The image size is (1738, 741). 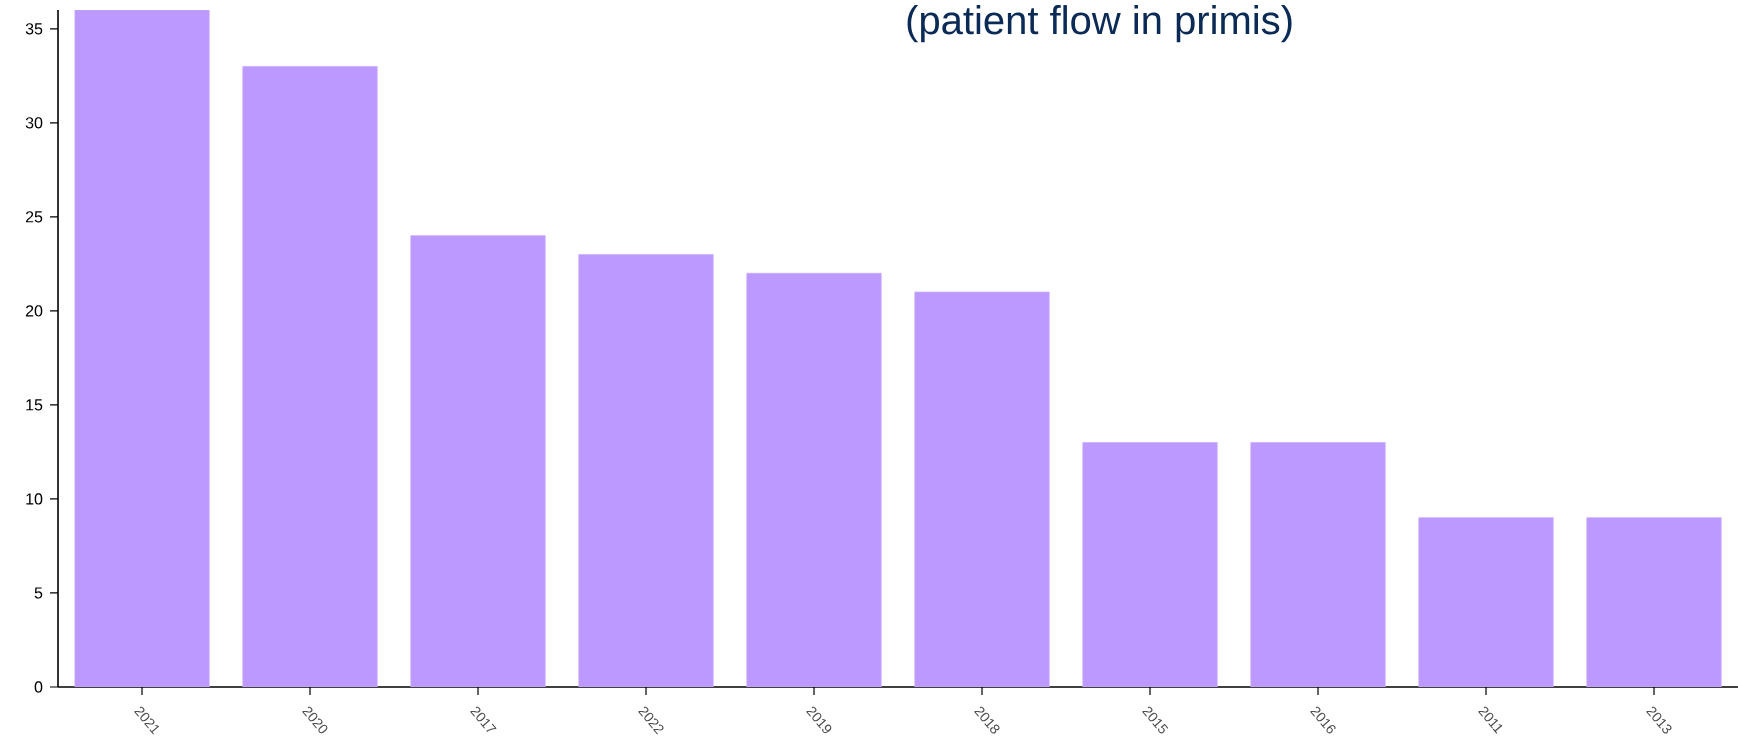 What do you see at coordinates (34, 499) in the screenshot?
I see `y-tick-label: 10` at bounding box center [34, 499].